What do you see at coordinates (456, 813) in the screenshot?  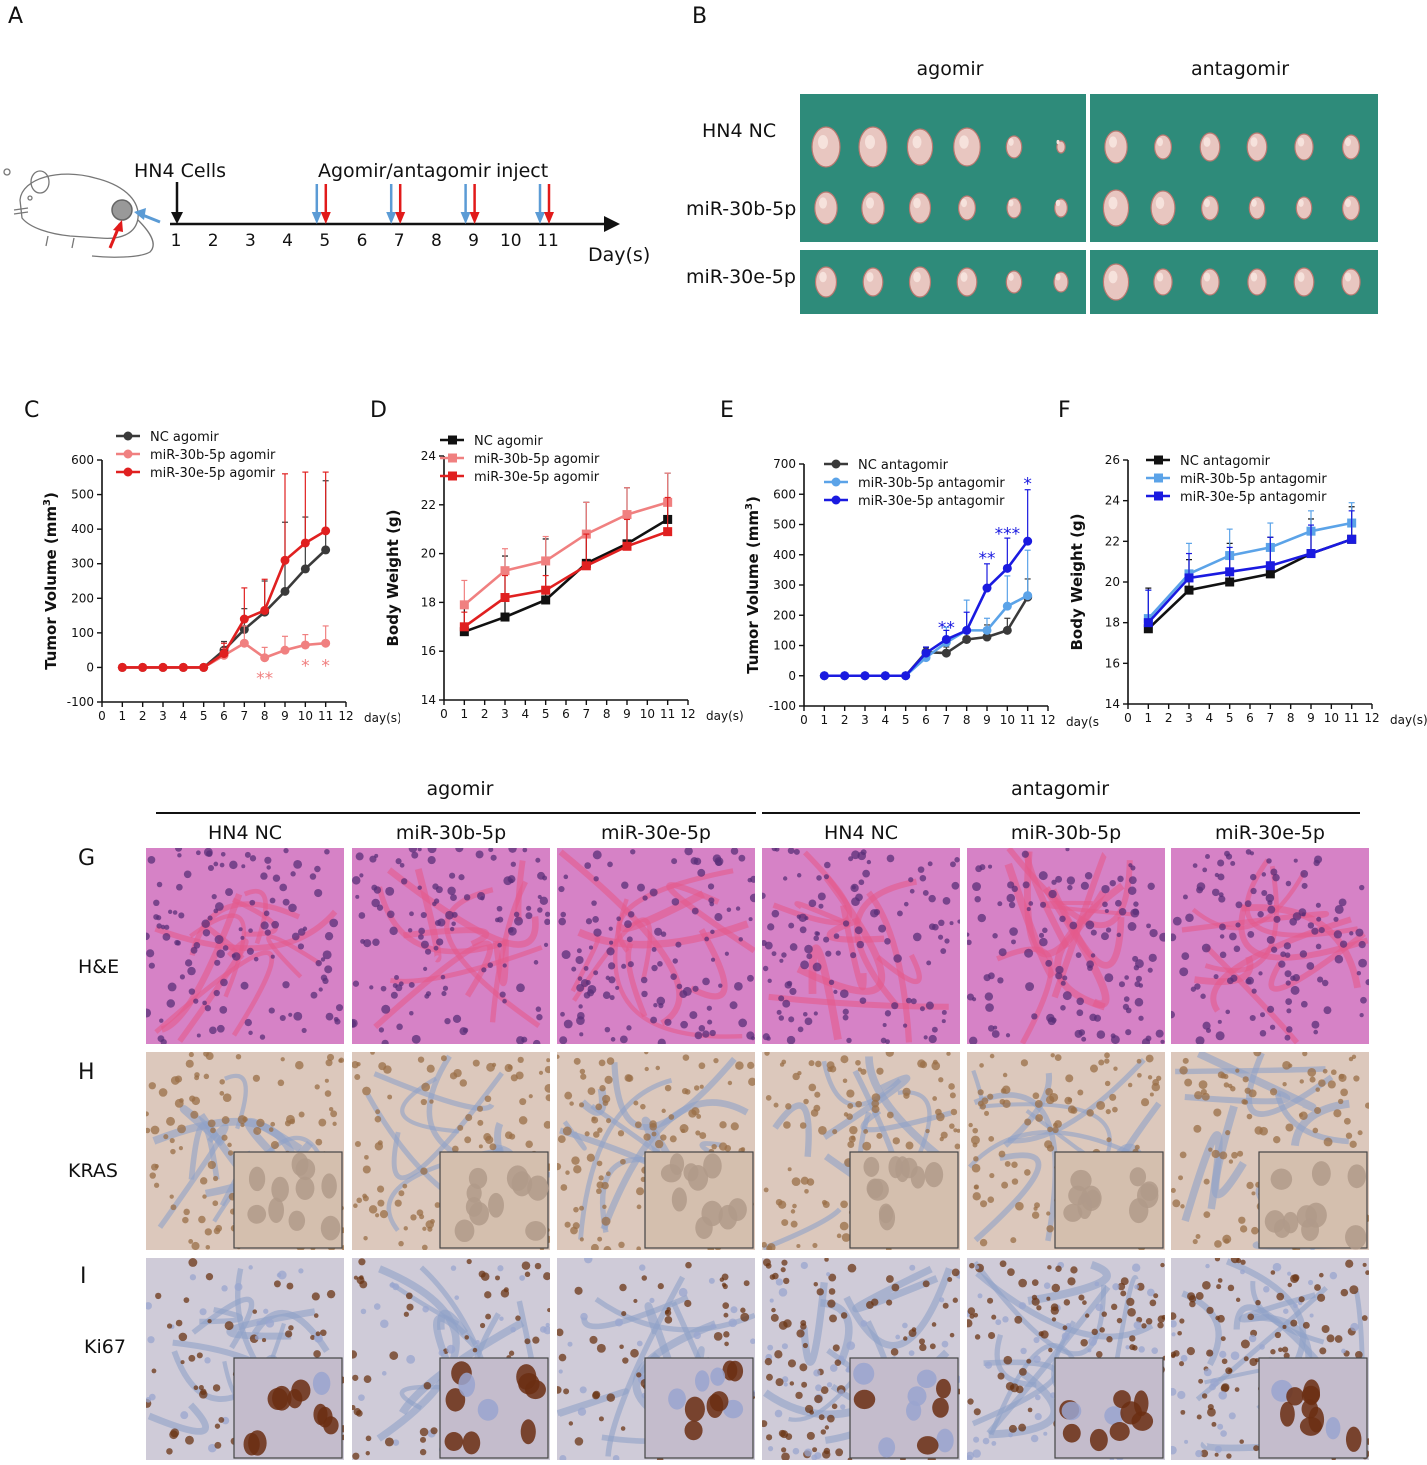 I see `group-line-agomir` at bounding box center [456, 813].